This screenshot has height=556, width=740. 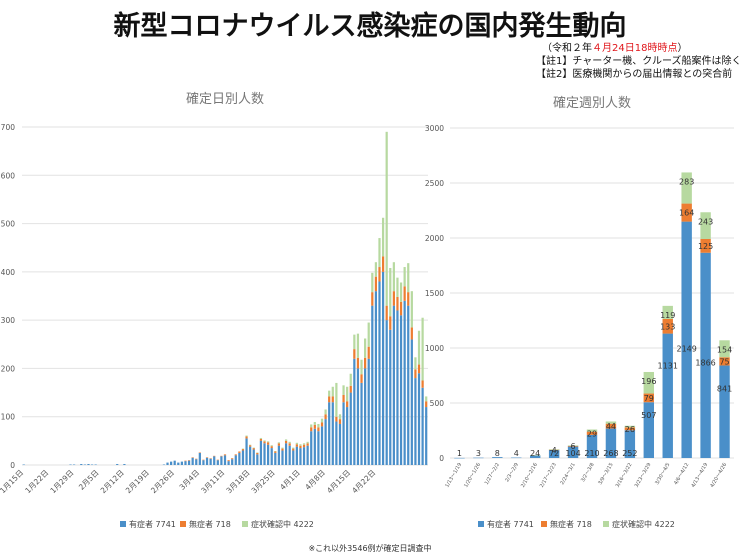 What do you see at coordinates (8, 368) in the screenshot?
I see `daily-y-tick-label: 200` at bounding box center [8, 368].